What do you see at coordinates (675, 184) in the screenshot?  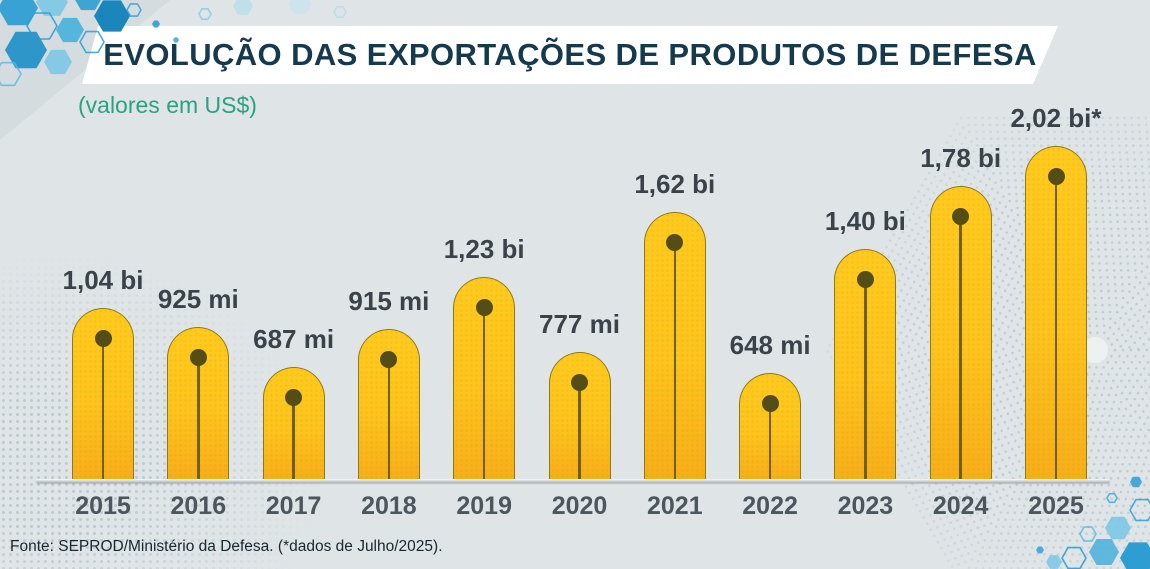 I see `bar-value-label: 1,62 bi` at bounding box center [675, 184].